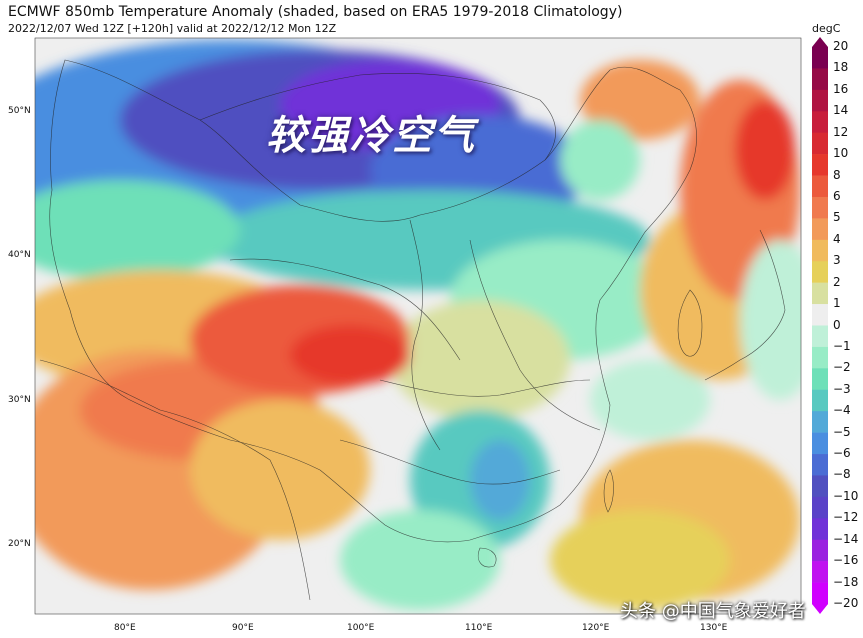 The image size is (863, 638). I want to click on colorbar-tick-label: 4, so click(837, 238).